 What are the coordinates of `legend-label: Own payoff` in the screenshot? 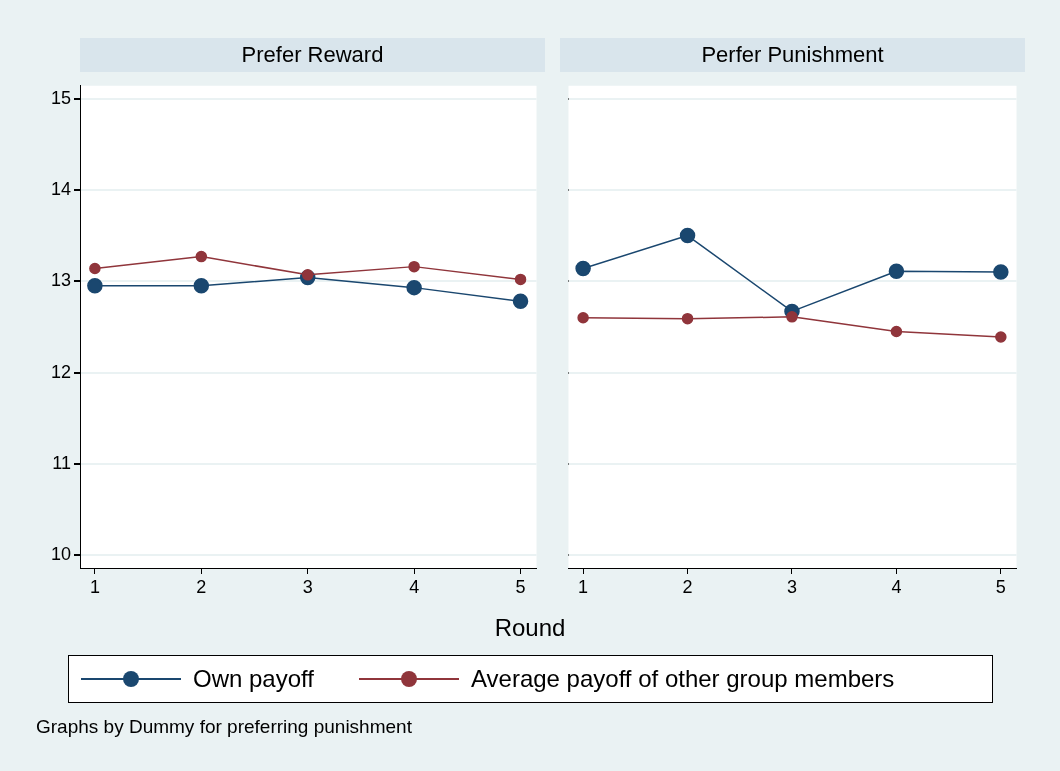 It's located at (253, 679).